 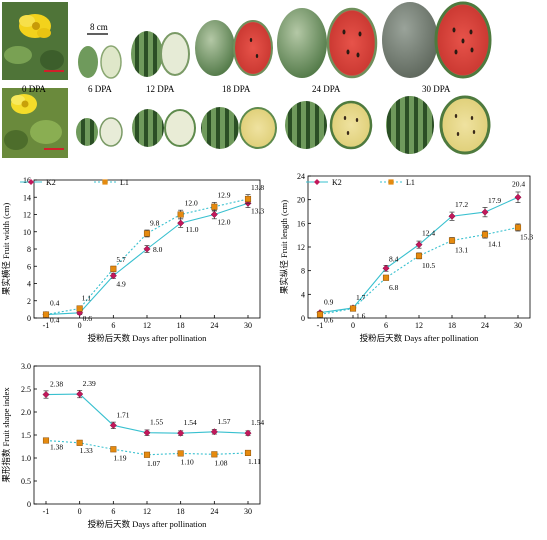 I want to click on data-label: 1.55, so click(x=156, y=422).